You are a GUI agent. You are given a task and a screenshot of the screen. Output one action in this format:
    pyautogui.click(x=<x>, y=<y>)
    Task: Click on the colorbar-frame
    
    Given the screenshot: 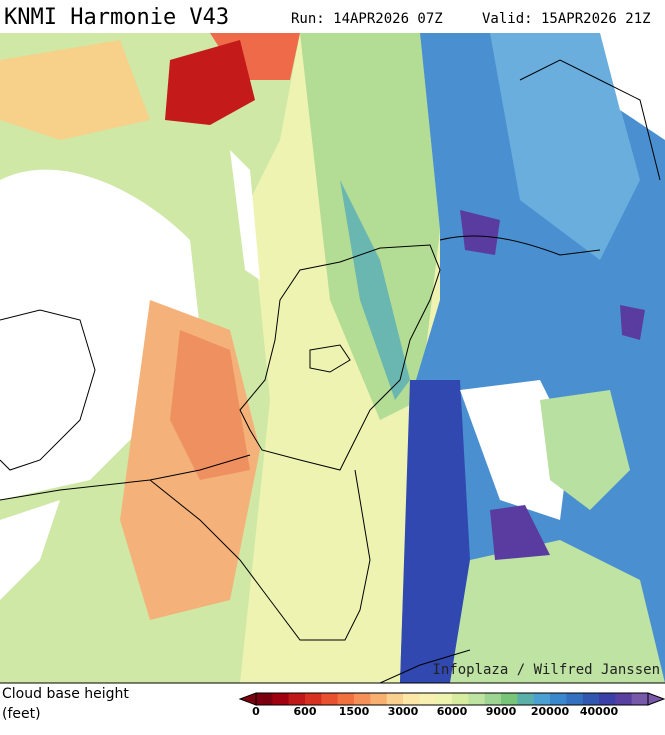 What is the action you would take?
    pyautogui.click(x=452, y=699)
    